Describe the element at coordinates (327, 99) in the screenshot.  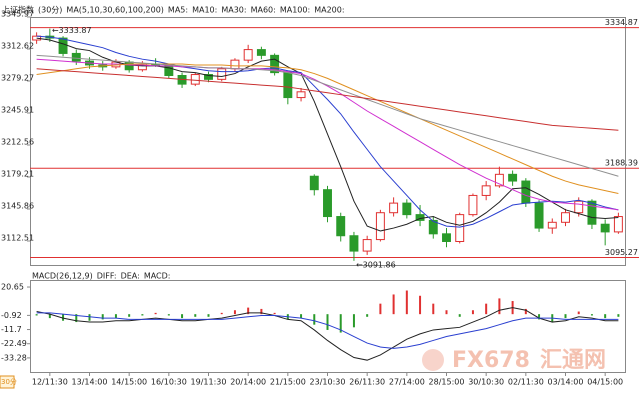
I see `ma-line` at that location.